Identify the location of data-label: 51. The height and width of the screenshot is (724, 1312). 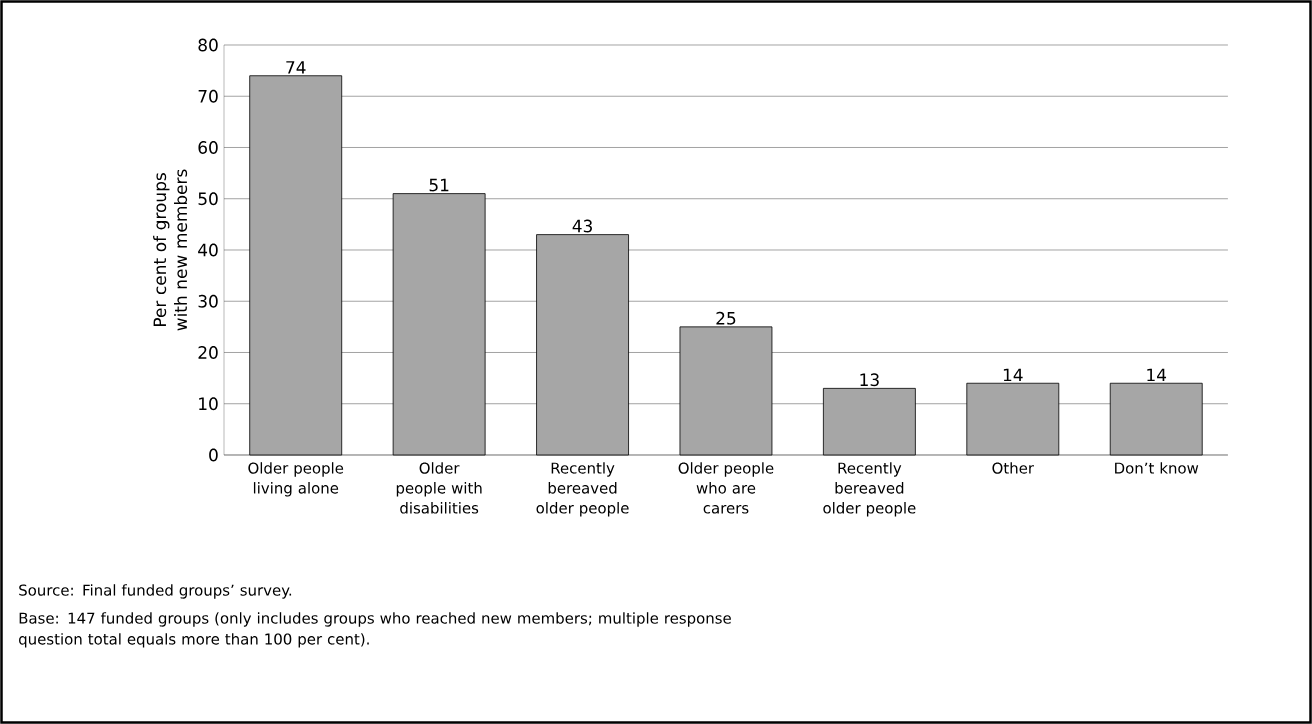
(439, 185).